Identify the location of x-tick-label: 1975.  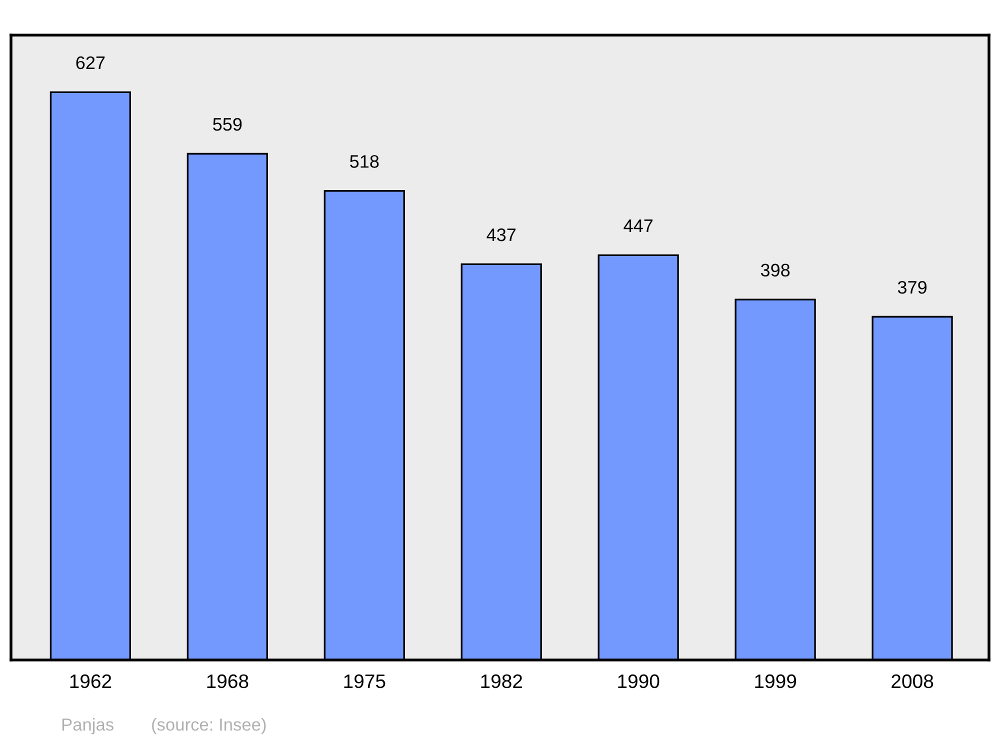
(365, 681).